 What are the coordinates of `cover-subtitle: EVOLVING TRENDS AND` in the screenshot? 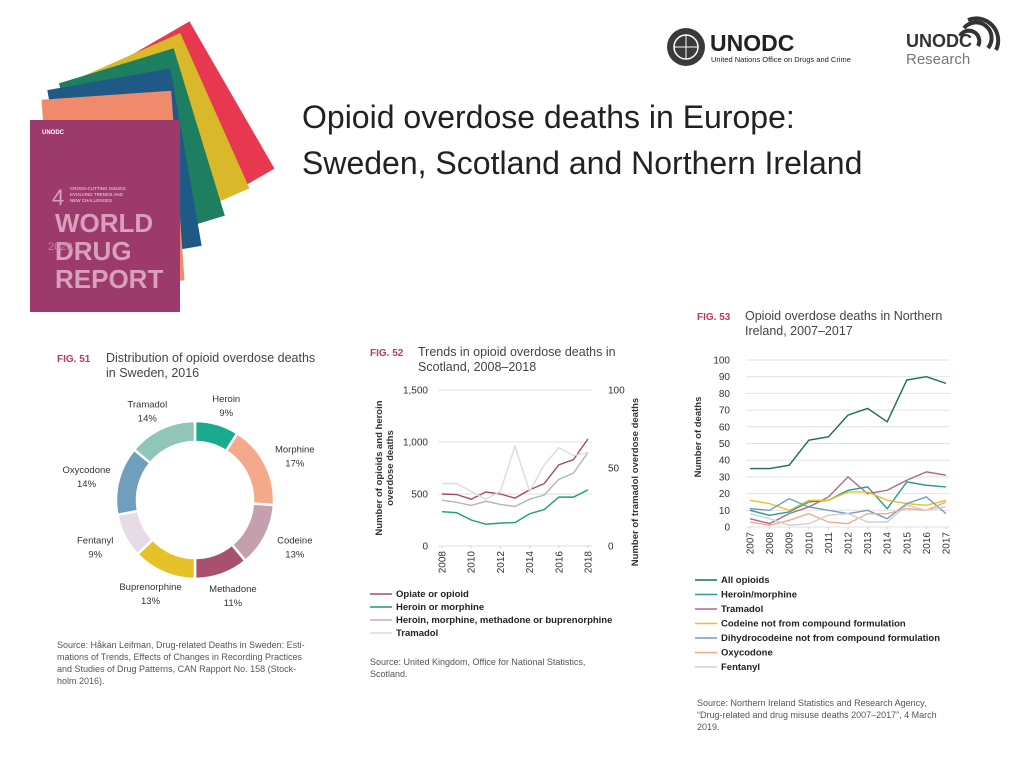 It's located at (97, 194).